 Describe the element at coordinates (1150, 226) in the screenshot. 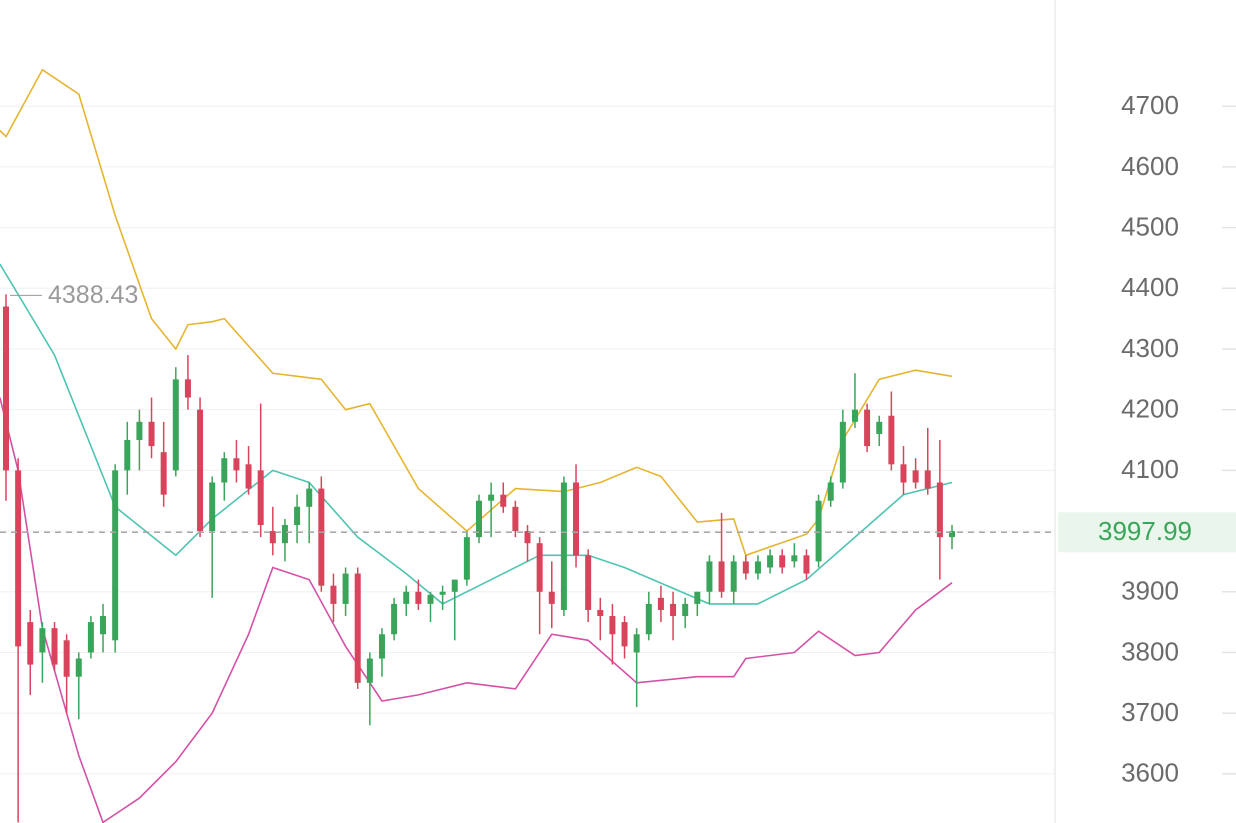

I see `y-tick-label: 4500` at that location.